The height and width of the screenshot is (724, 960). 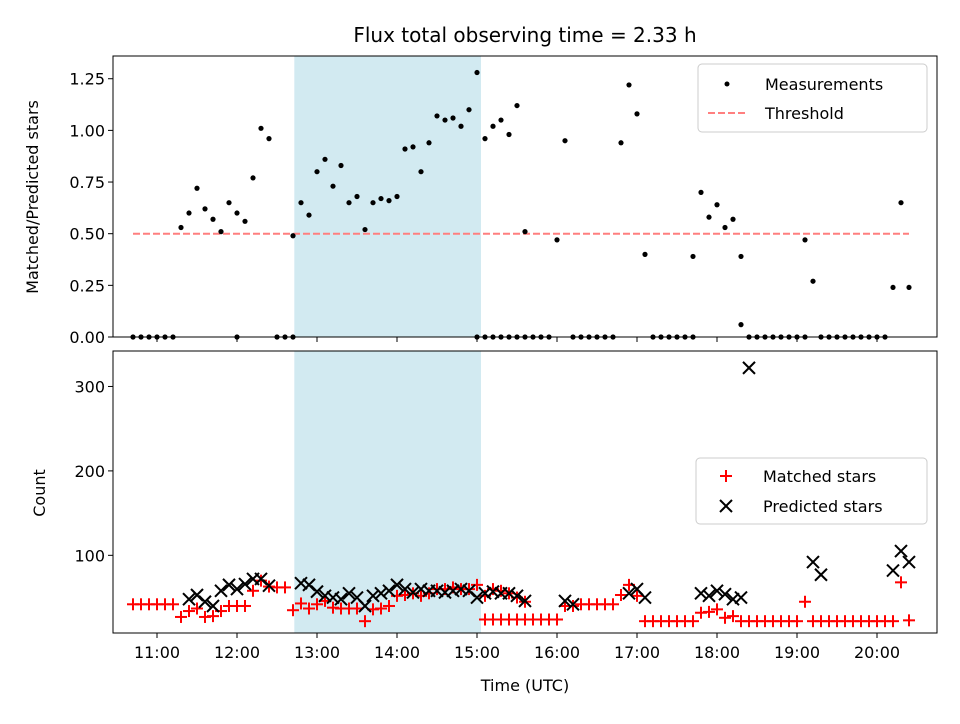 I want to click on top-legend: Measurements Threshold, so click(x=812, y=98).